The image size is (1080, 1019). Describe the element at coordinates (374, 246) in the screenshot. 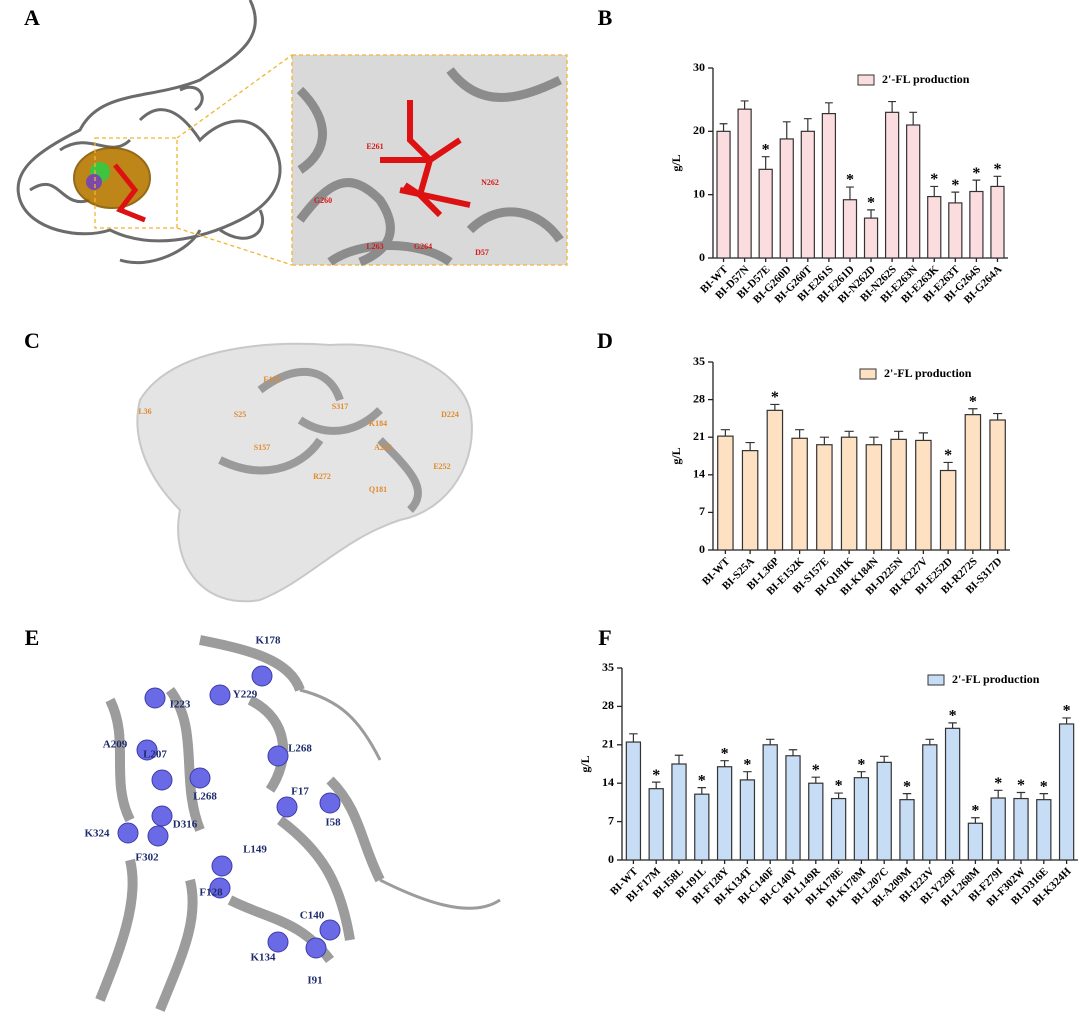

I see `residue-label: L263` at that location.